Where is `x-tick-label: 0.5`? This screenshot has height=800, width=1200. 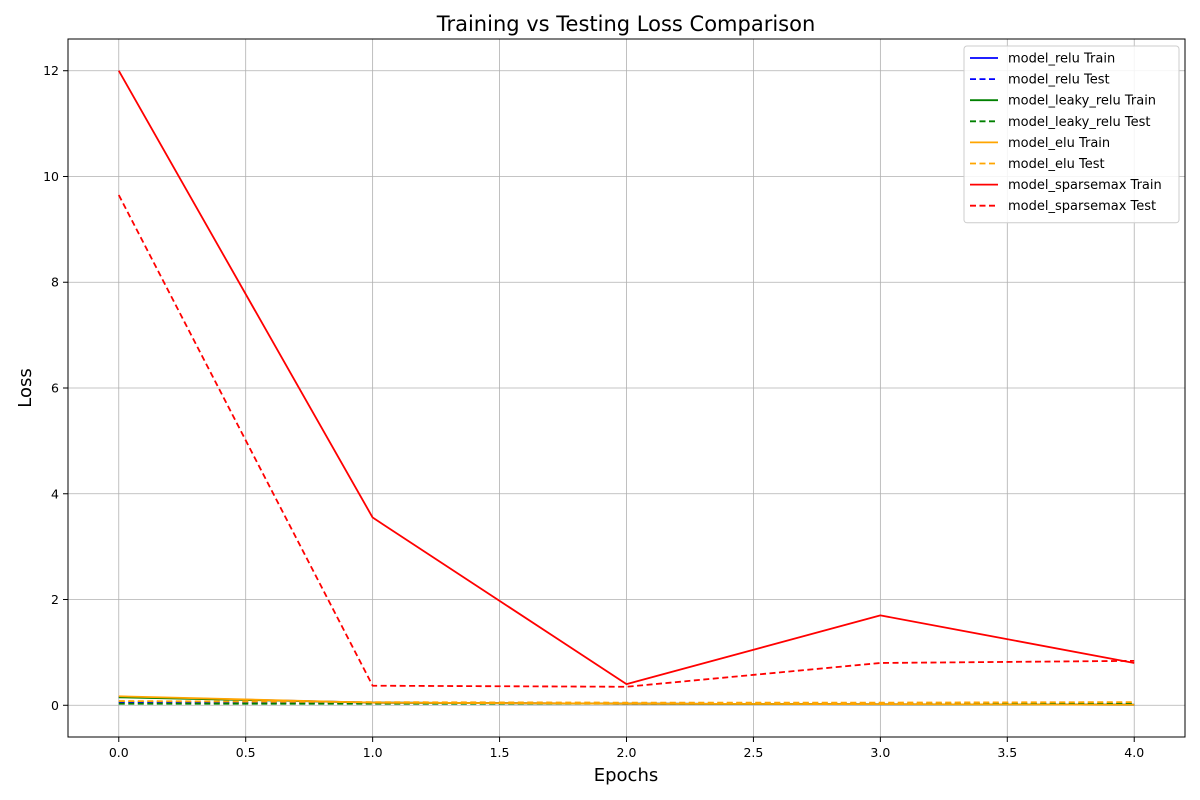 x-tick-label: 0.5 is located at coordinates (246, 752).